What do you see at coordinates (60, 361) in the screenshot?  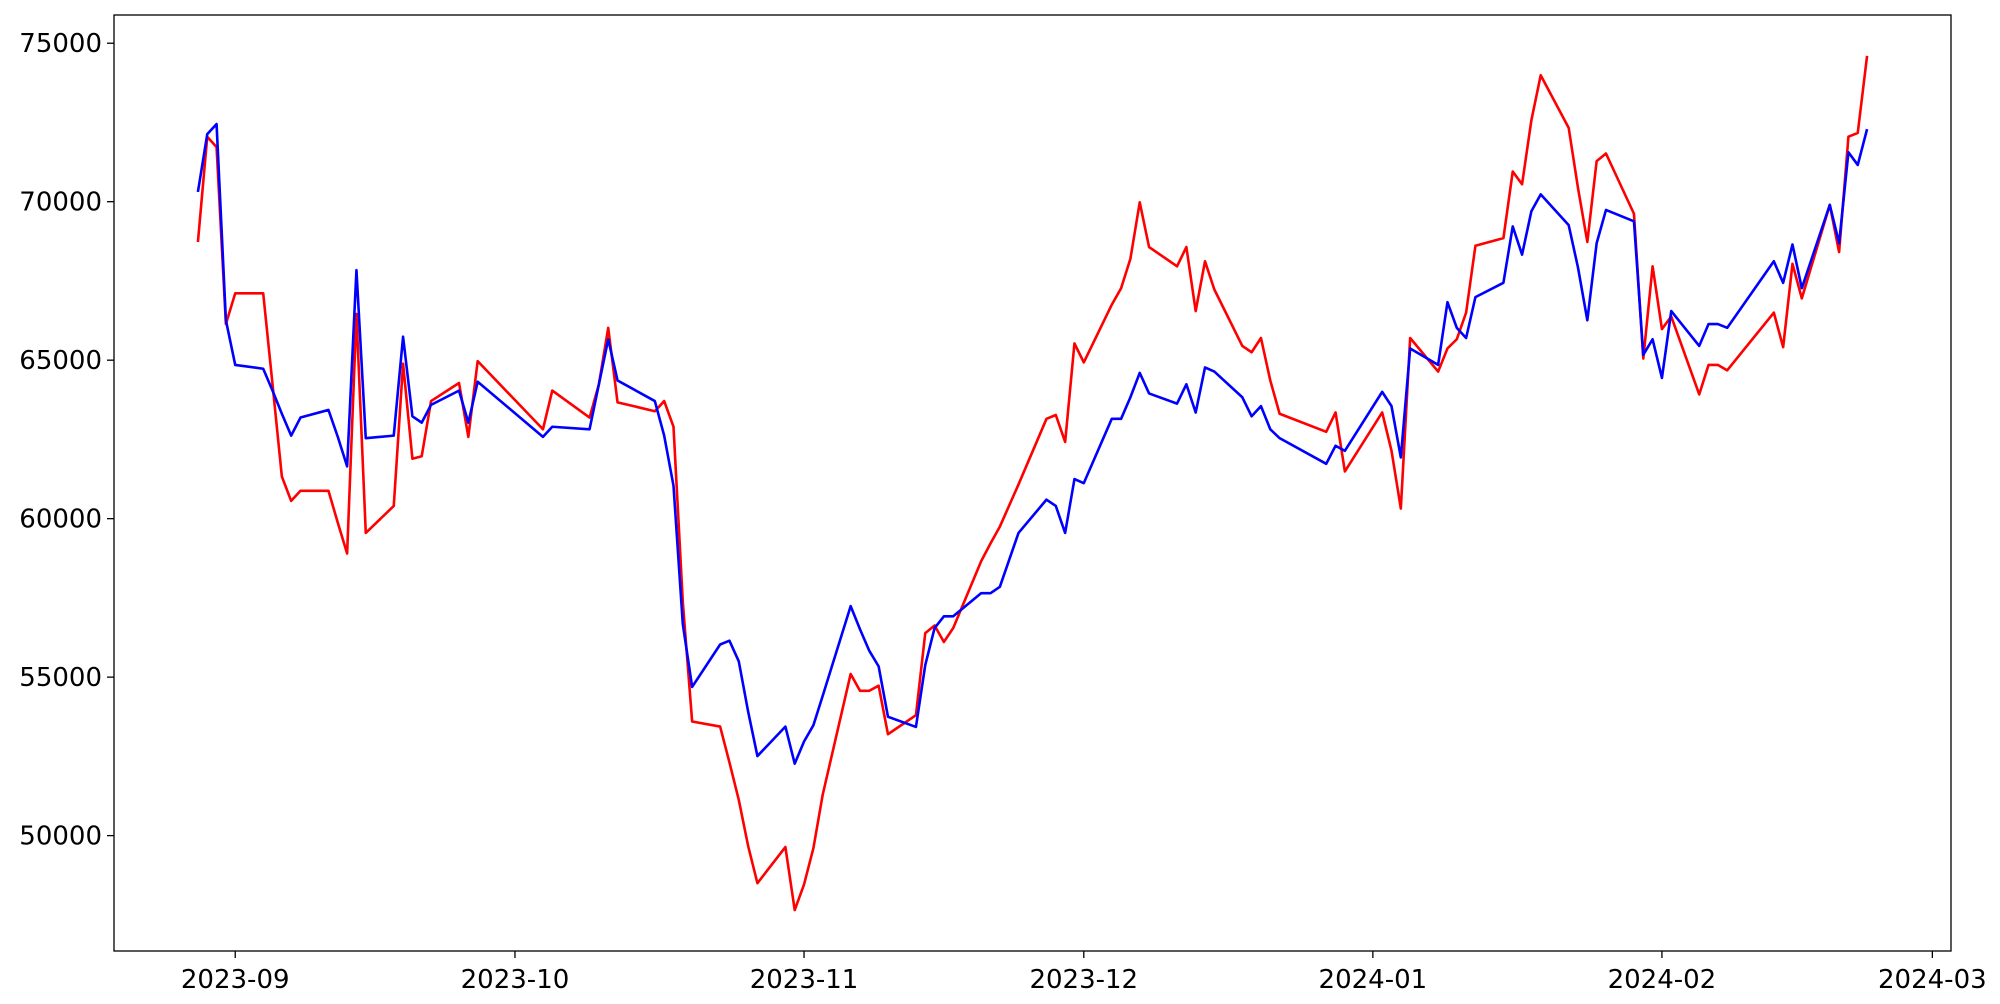 I see `y-tick-label: 65000` at bounding box center [60, 361].